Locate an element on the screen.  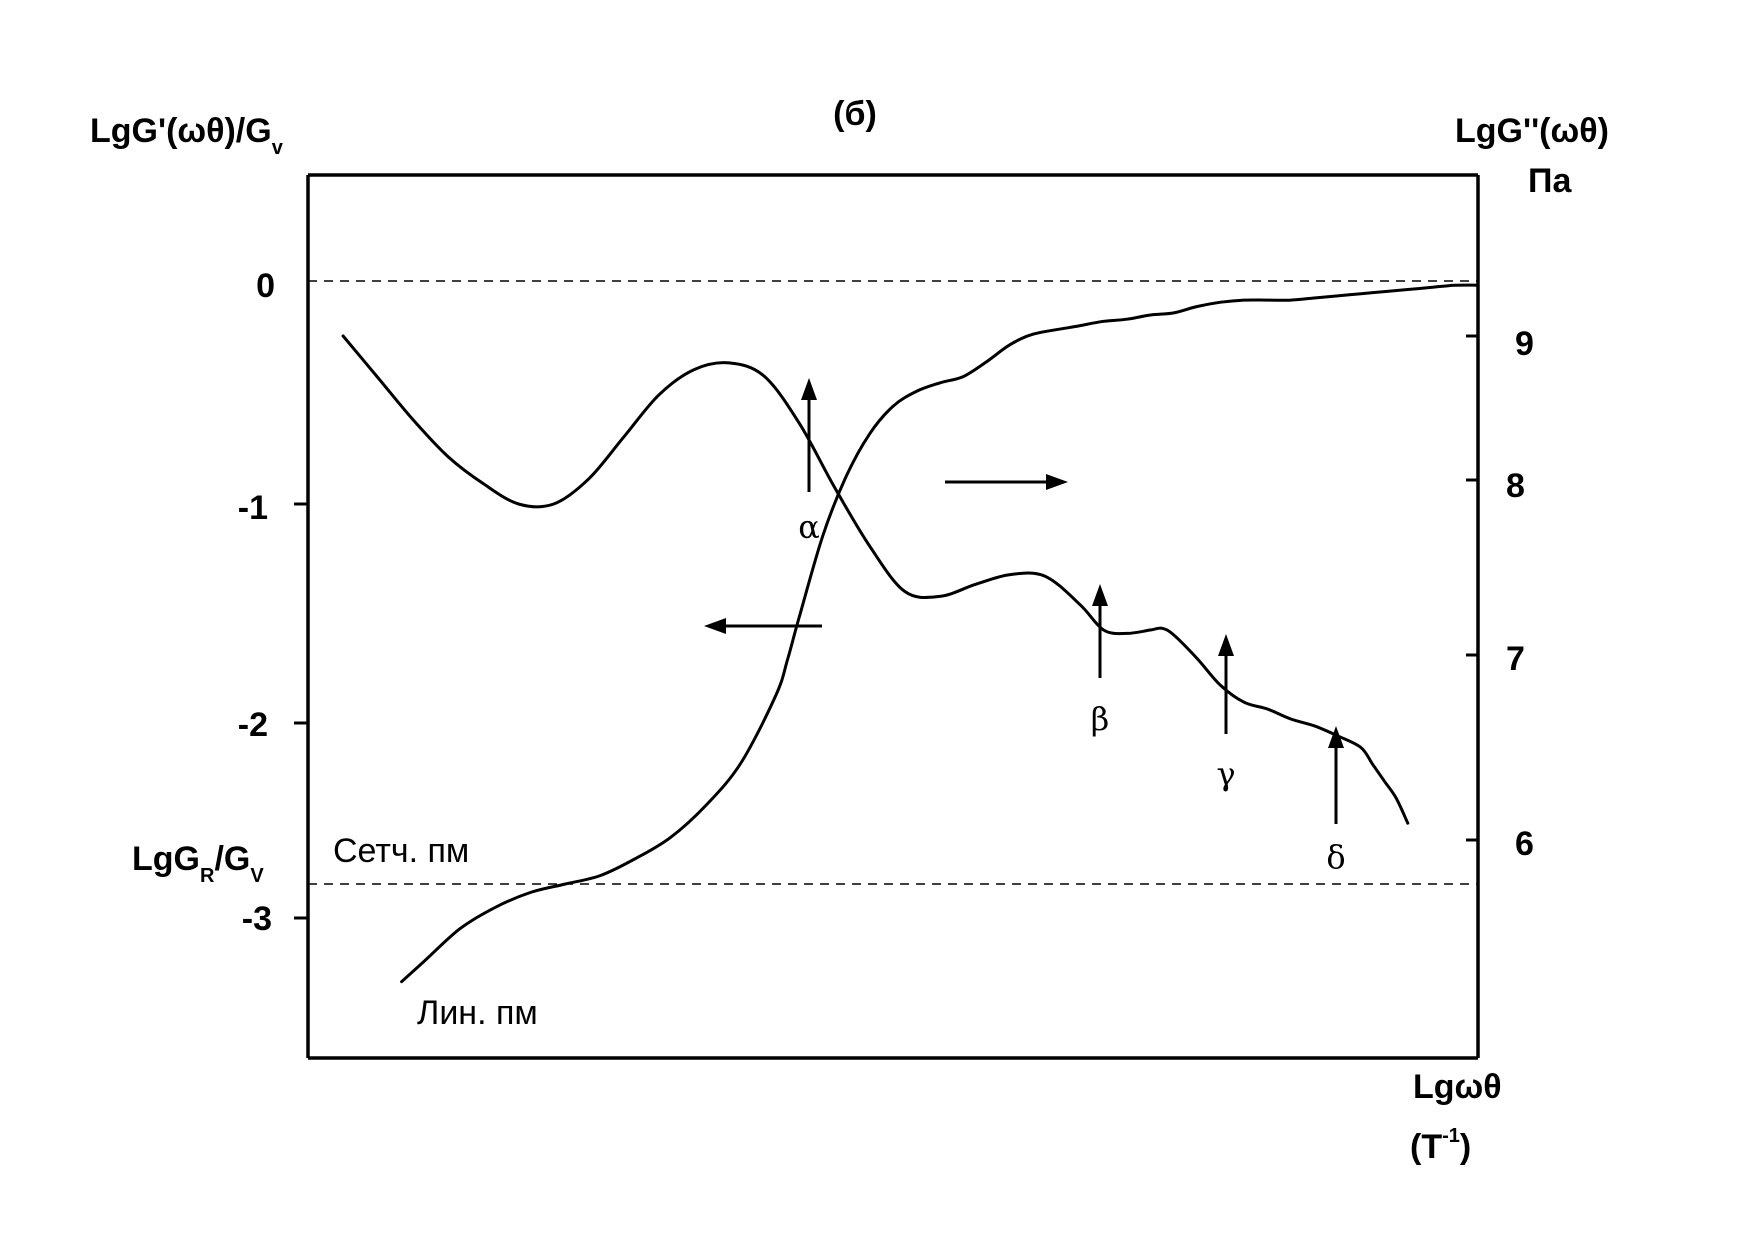
transition-arrow-alpha: α is located at coordinates (809, 462).